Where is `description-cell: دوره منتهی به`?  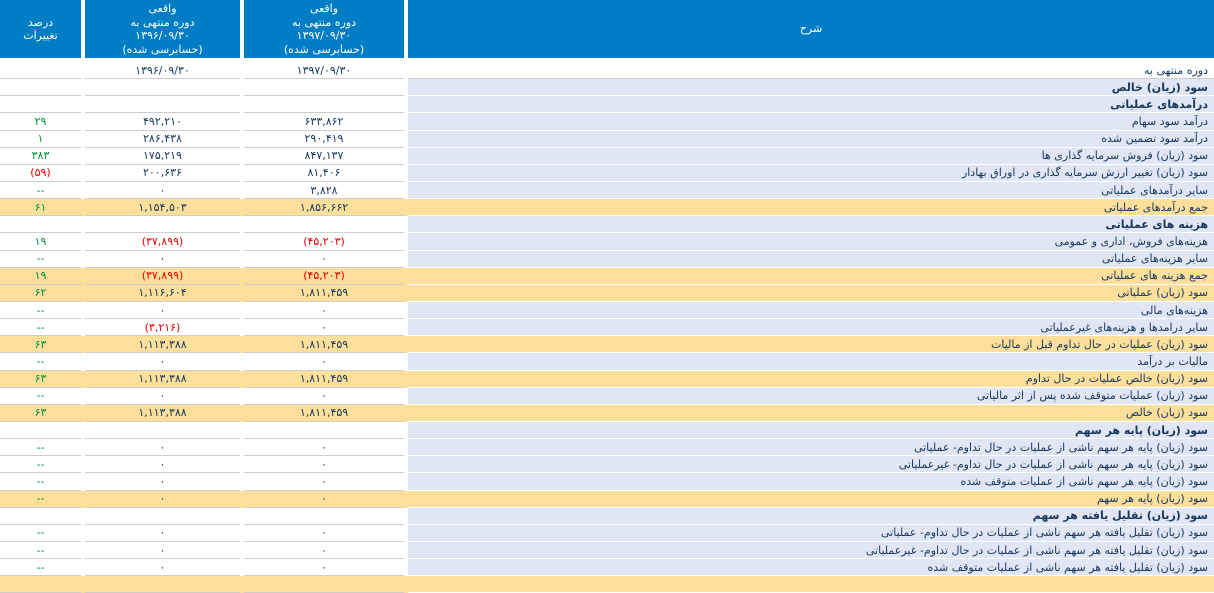 description-cell: دوره منتهی به is located at coordinates (811, 71).